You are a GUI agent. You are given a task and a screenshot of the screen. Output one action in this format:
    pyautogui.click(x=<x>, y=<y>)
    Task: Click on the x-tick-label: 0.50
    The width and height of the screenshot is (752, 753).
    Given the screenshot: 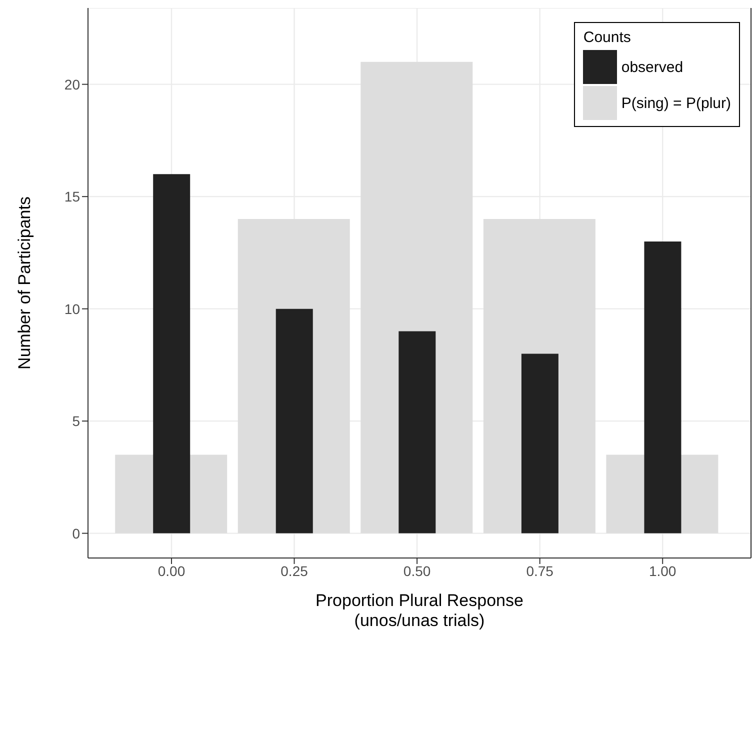 What is the action you would take?
    pyautogui.click(x=417, y=570)
    